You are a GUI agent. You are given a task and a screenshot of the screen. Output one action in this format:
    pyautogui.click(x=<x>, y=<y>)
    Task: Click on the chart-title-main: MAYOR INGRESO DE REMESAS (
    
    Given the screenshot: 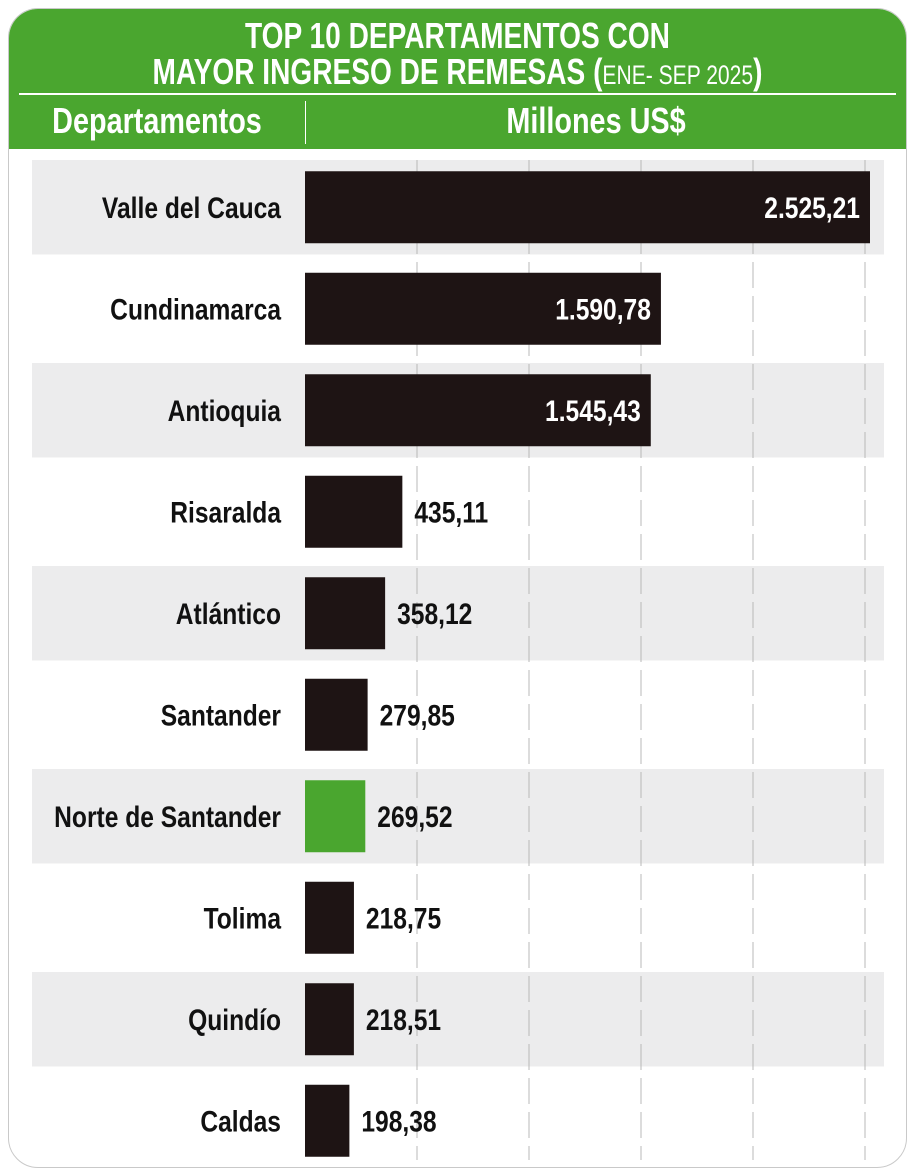 What is the action you would take?
    pyautogui.click(x=377, y=71)
    